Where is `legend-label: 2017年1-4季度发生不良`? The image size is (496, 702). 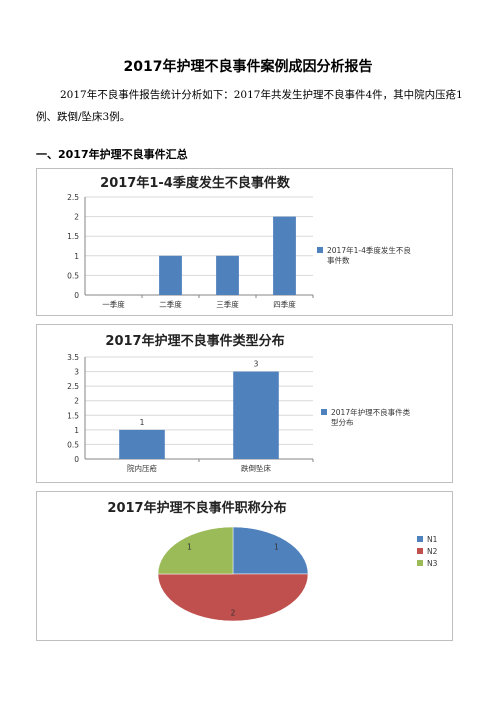
legend-label: 2017年1-4季度发生不良 is located at coordinates (369, 250).